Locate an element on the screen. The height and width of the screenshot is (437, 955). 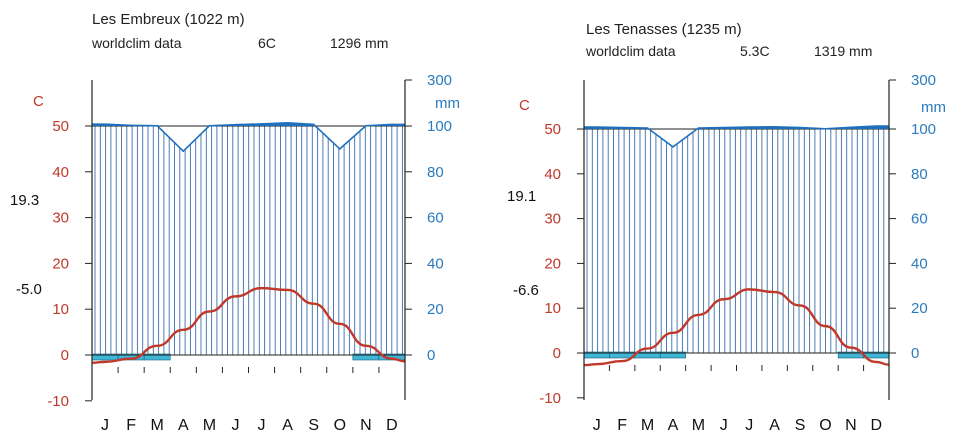
right-axis-unit: mm is located at coordinates (933, 107).